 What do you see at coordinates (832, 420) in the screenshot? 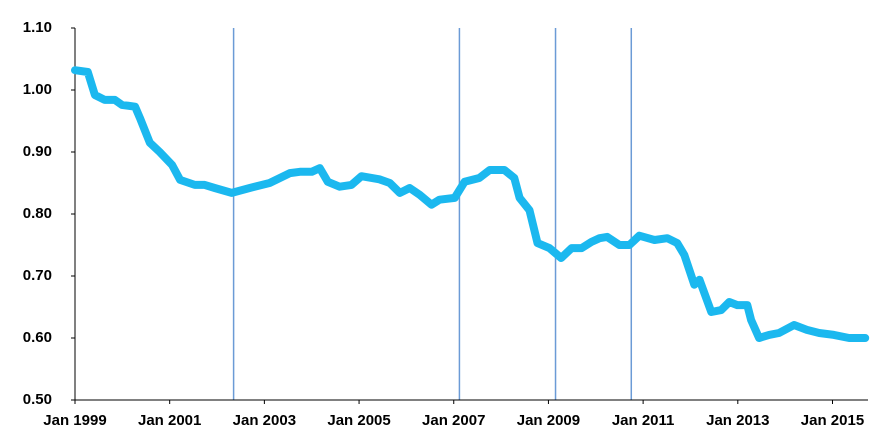
I see `x-tick-label: Jan 2015` at bounding box center [832, 420].